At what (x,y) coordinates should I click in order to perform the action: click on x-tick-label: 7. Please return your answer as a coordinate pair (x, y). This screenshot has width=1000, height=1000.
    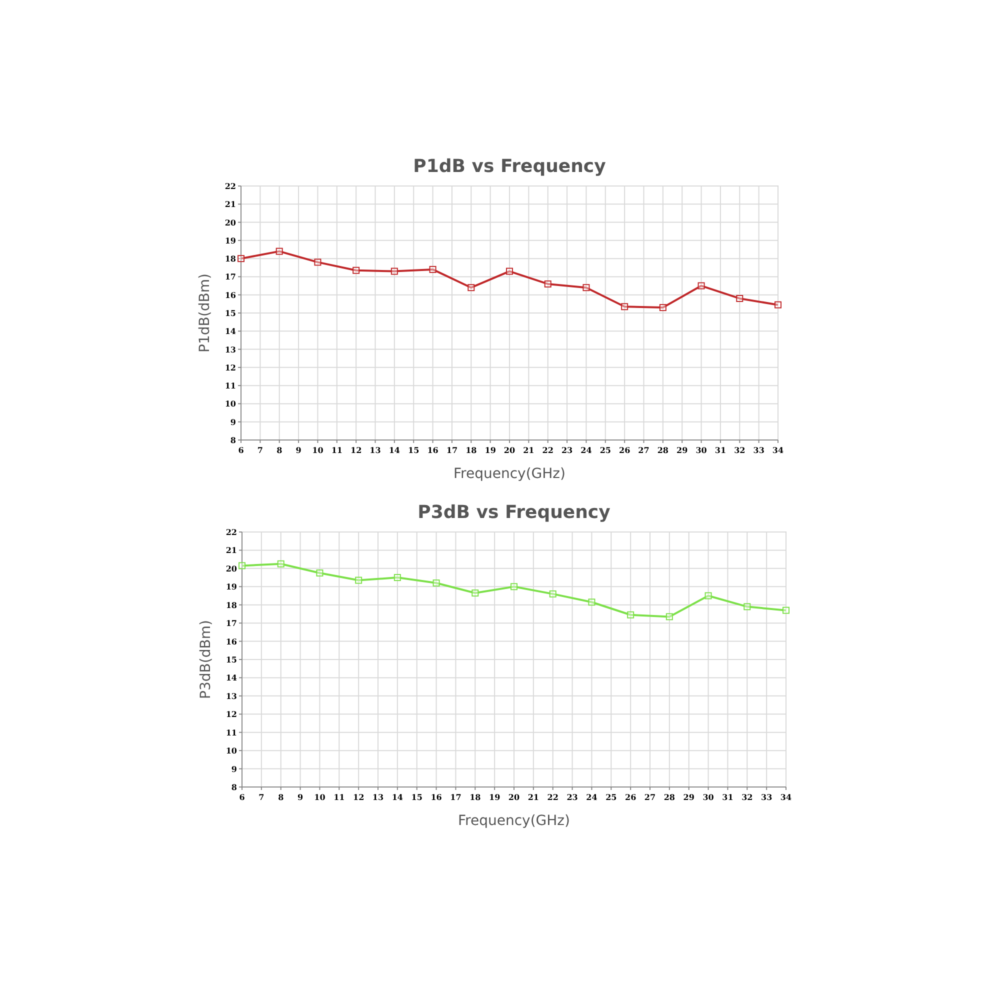
    Looking at the image, I should click on (260, 450).